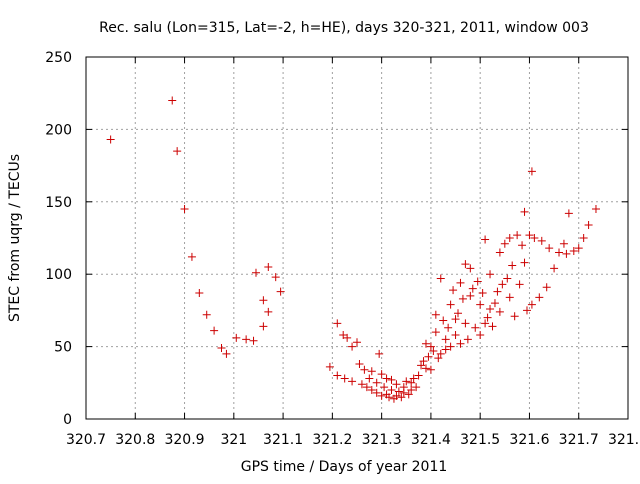  What do you see at coordinates (184, 440) in the screenshot?
I see `x-tick-label: 320.9` at bounding box center [184, 440].